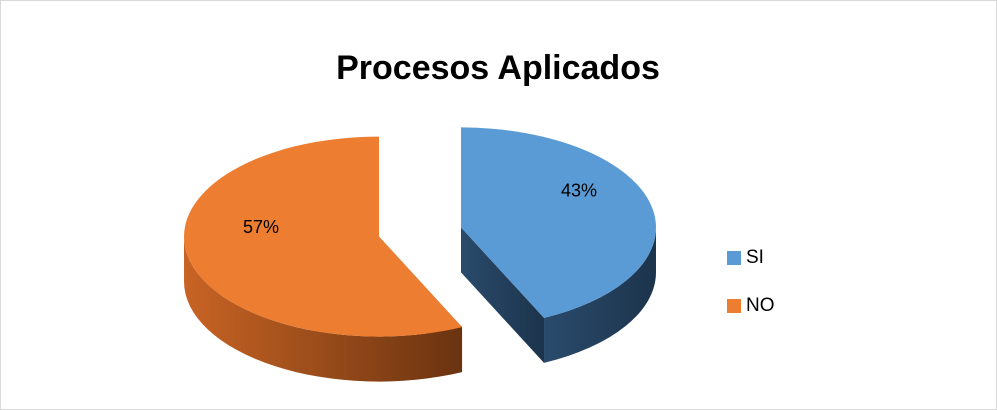  Describe the element at coordinates (760, 305) in the screenshot. I see `legend-label: NO` at that location.